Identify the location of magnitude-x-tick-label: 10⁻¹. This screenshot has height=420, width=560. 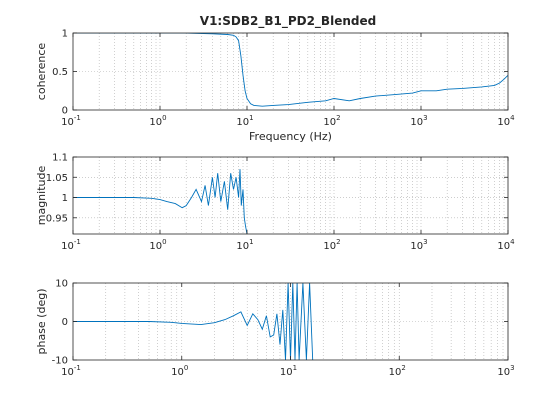
(71, 245).